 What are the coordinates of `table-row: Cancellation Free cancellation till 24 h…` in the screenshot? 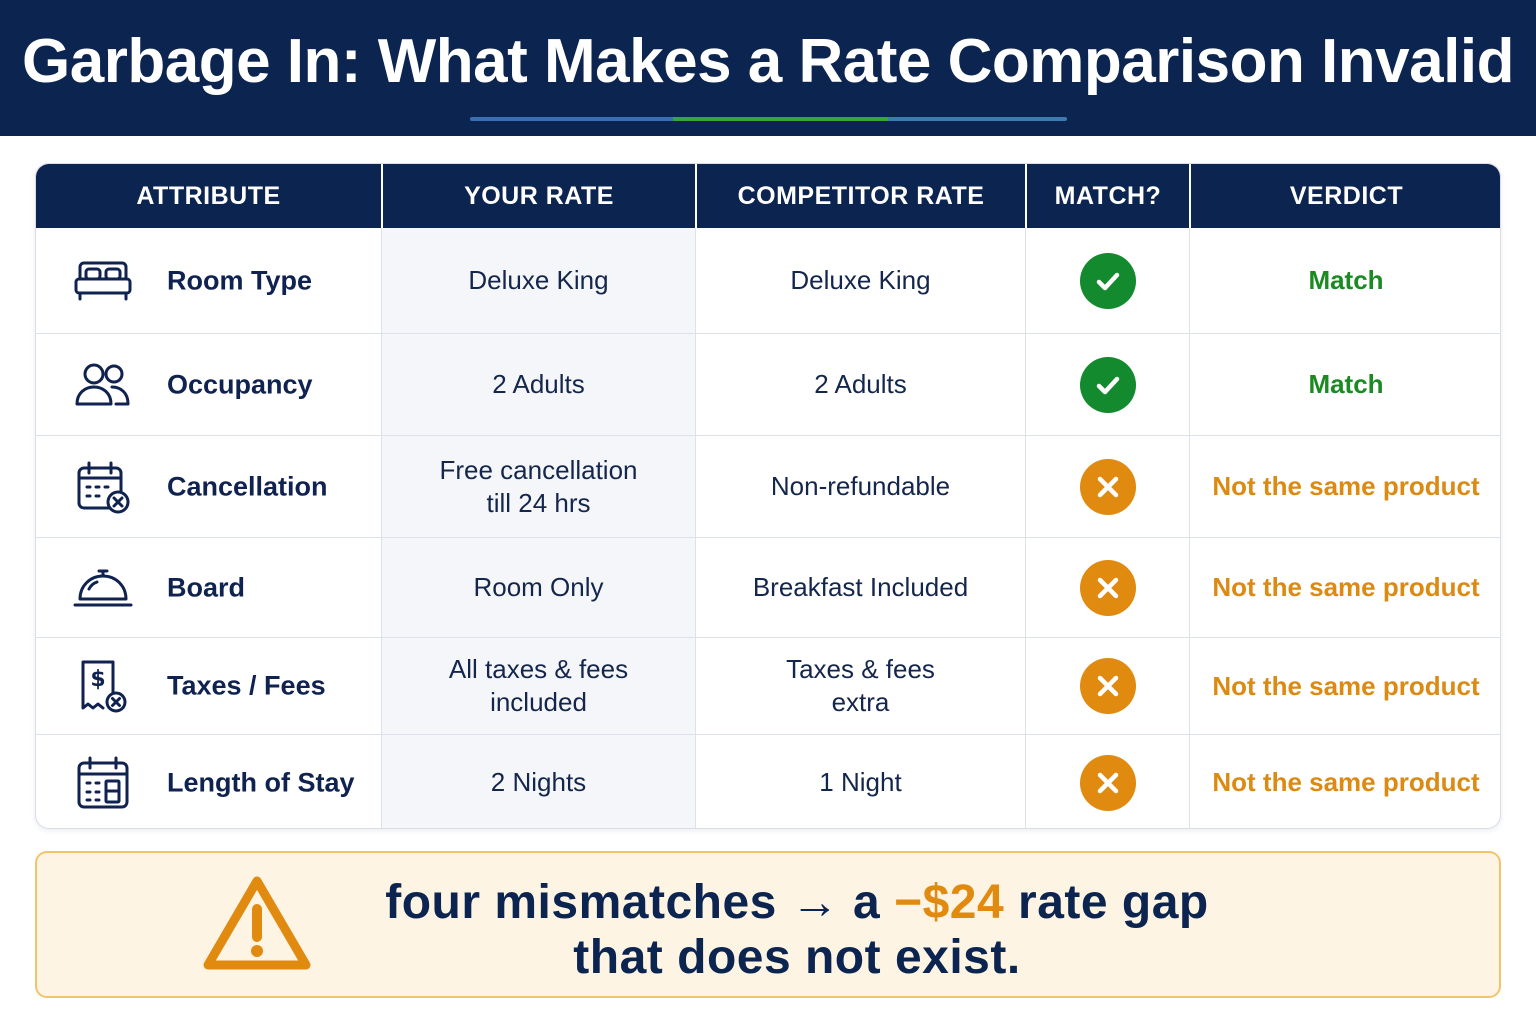 It's located at (768, 486).